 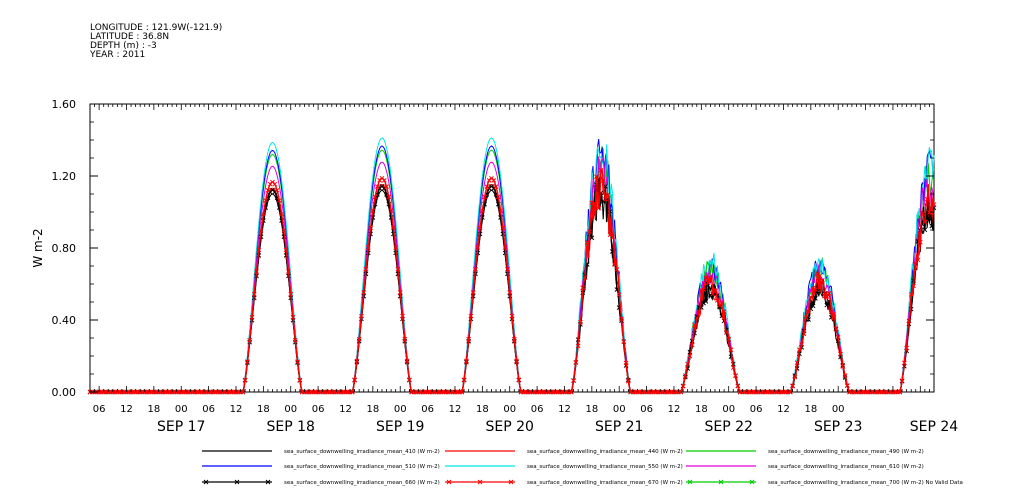 I want to click on x-day-label: SEP 18, so click(x=291, y=427).